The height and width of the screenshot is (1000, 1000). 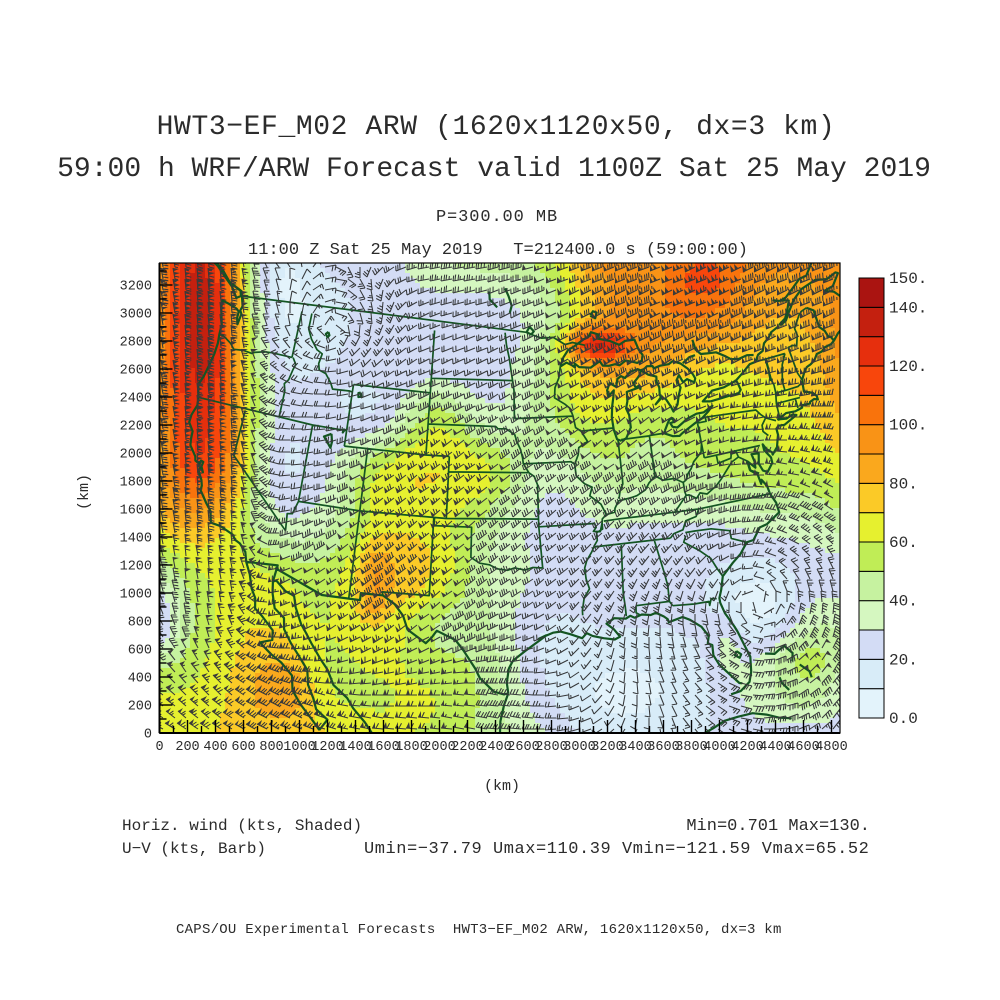 I want to click on svg-text: 4200, so click(x=747, y=747).